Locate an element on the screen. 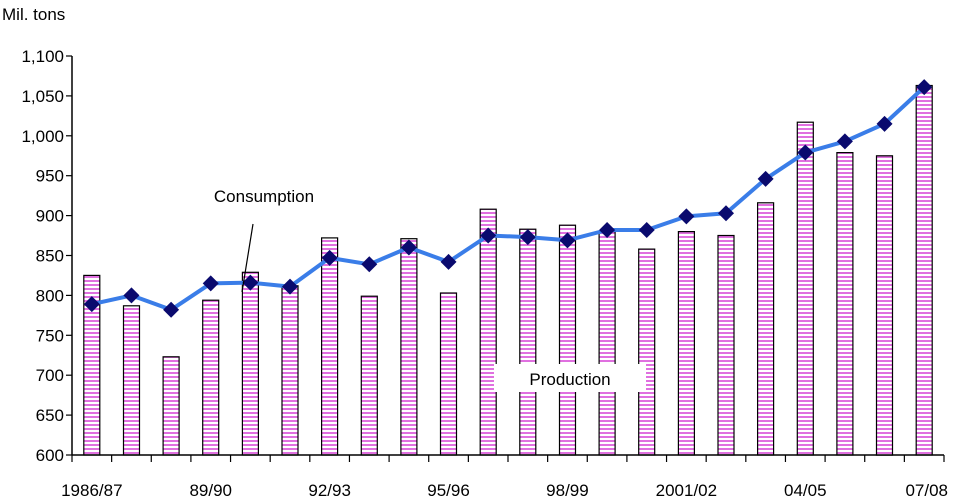 Image resolution: width=953 pixels, height=503 pixels. production-bar-2001/02 is located at coordinates (686, 343).